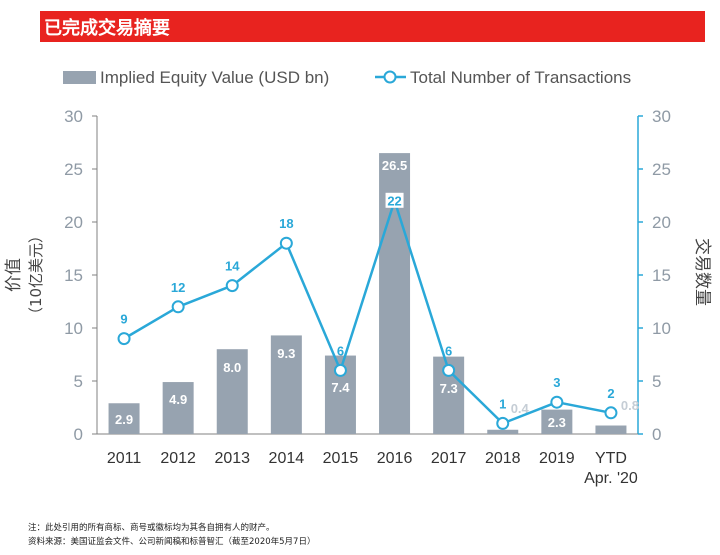  I want to click on line-value-label: 9, so click(123, 319).